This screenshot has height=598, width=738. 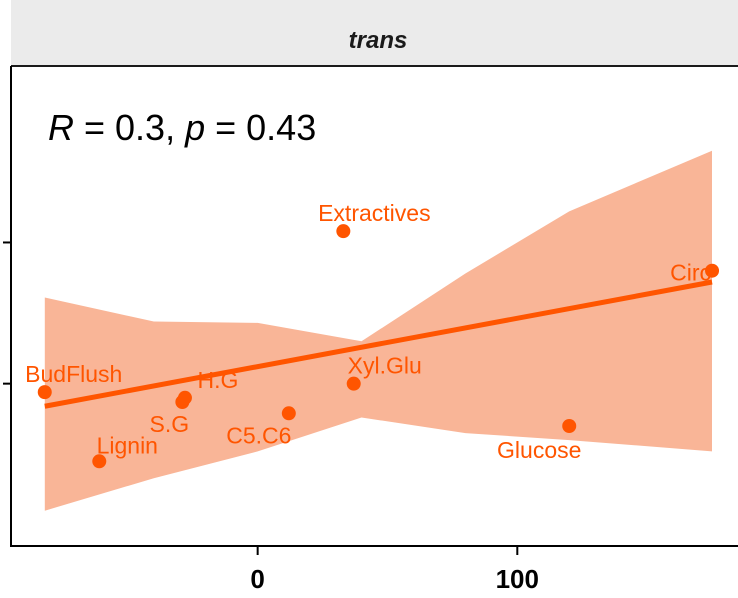 I want to click on facet-strip: trans, so click(x=374, y=33).